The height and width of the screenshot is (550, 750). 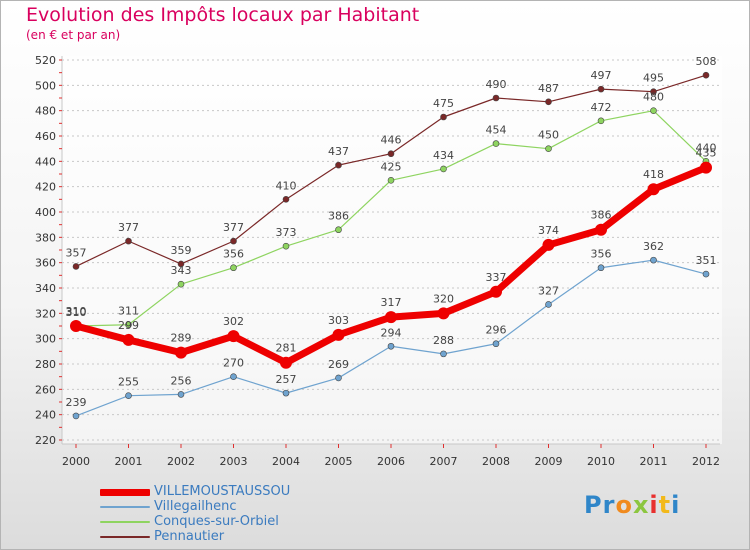 What do you see at coordinates (45, 339) in the screenshot?
I see `y-tick-label: 300` at bounding box center [45, 339].